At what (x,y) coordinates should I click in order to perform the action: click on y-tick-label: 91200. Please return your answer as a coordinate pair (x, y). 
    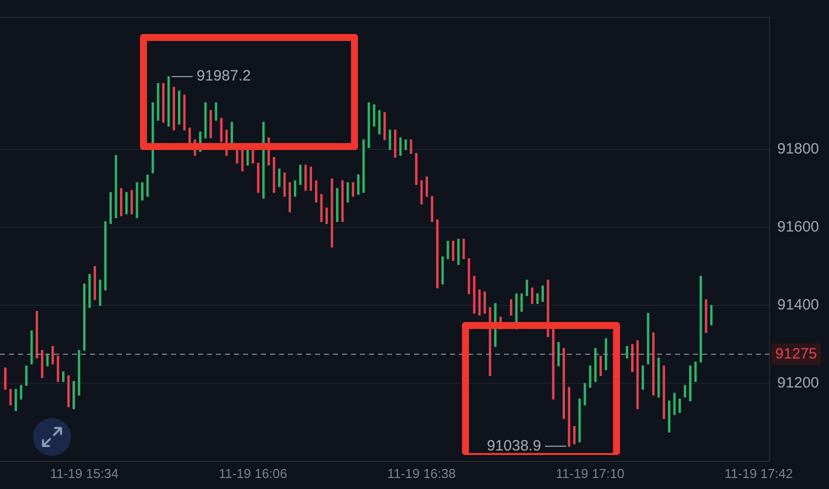
    Looking at the image, I should click on (798, 383).